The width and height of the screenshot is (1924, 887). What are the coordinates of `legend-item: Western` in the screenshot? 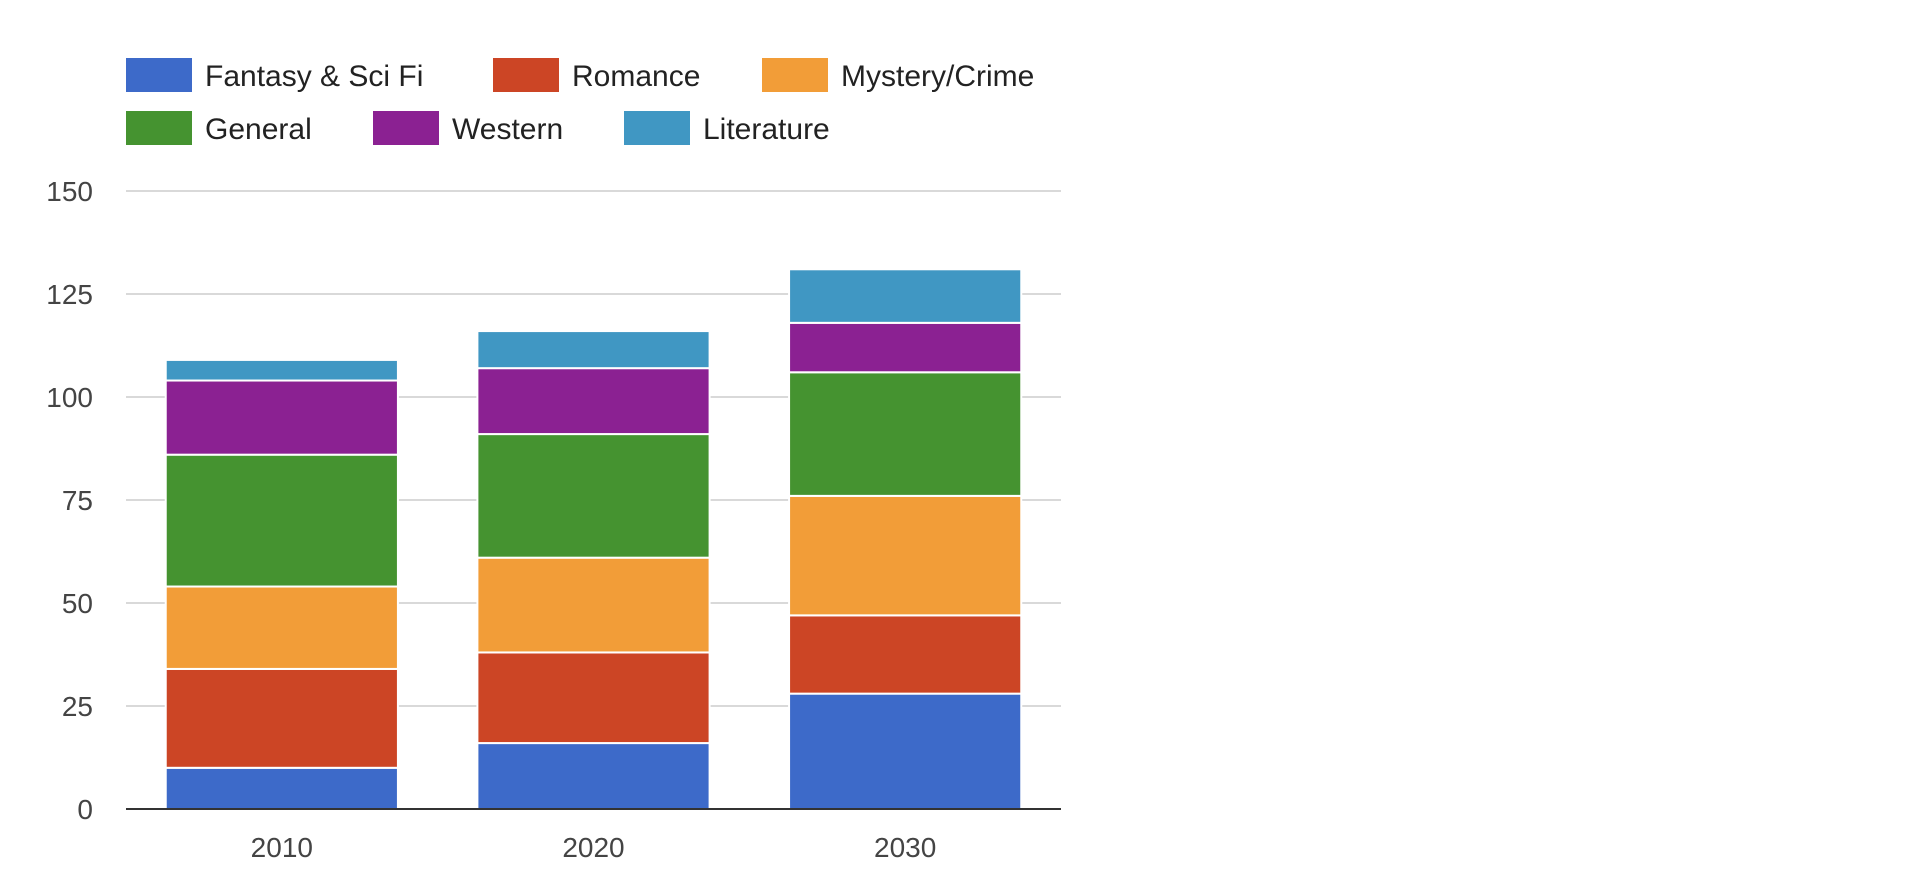 It's located at (468, 128).